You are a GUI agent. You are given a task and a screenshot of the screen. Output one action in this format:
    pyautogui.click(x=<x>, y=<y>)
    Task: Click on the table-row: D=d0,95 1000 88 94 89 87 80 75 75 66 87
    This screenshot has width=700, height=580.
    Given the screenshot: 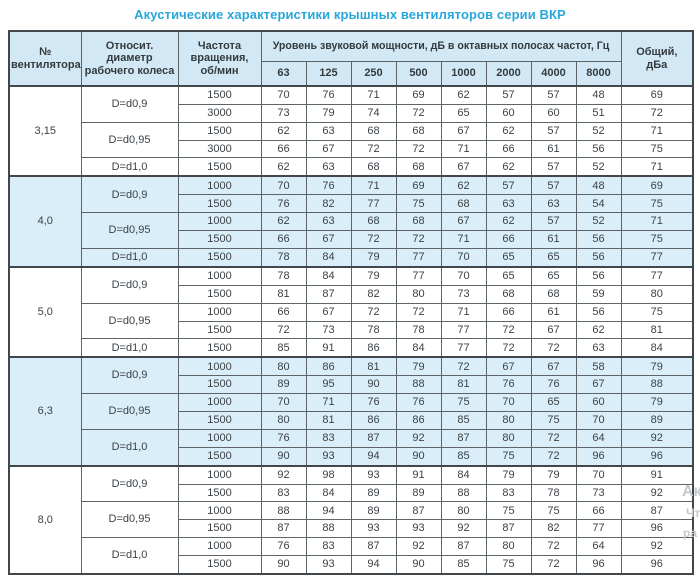 What is the action you would take?
    pyautogui.click(x=351, y=520)
    